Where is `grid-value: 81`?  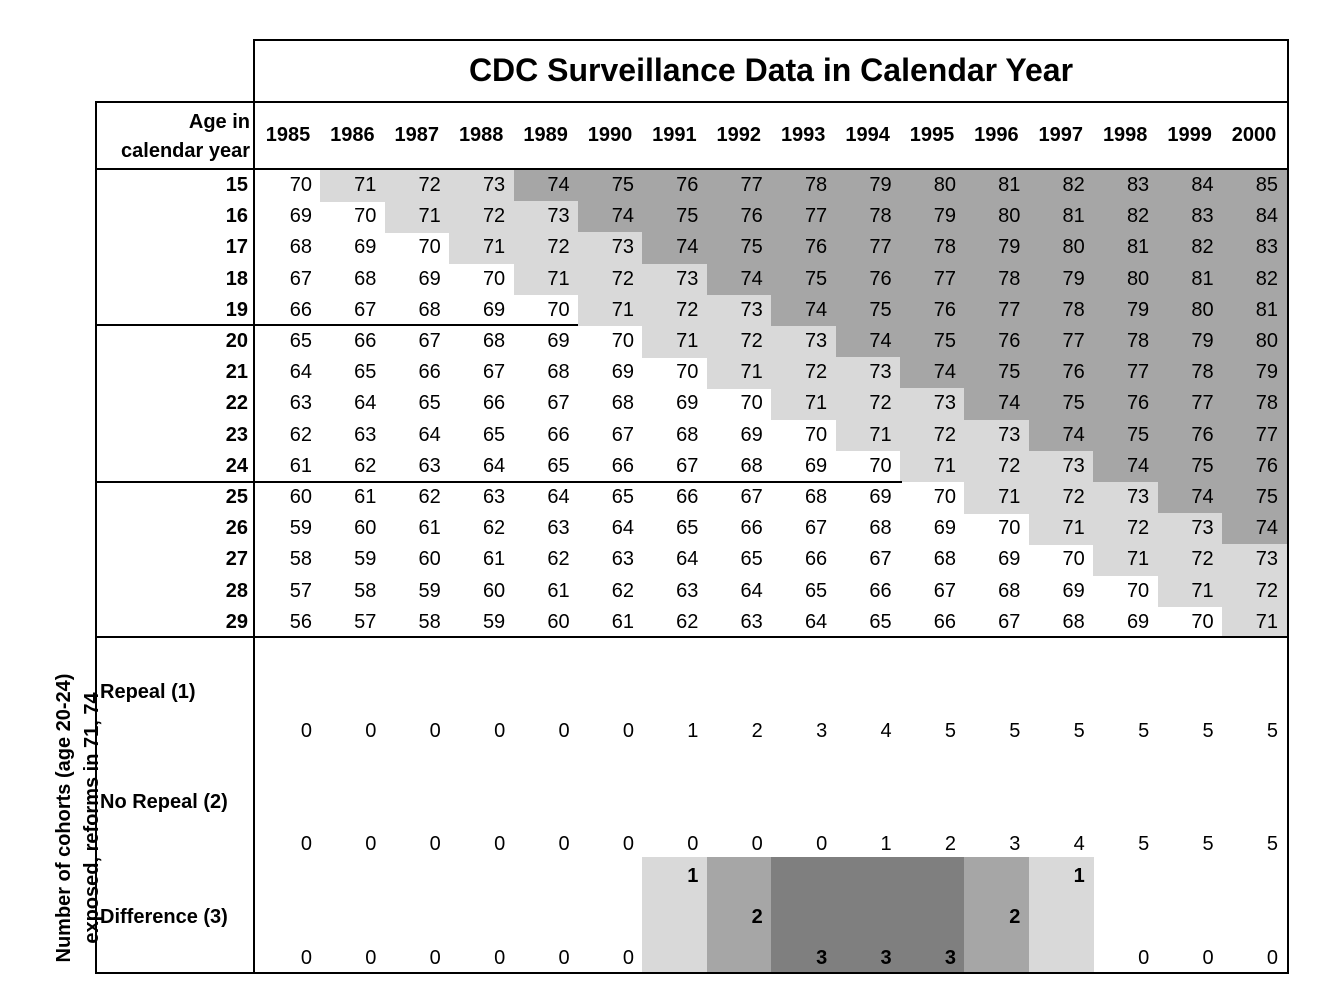
grid-value: 81 is located at coordinates (1009, 185).